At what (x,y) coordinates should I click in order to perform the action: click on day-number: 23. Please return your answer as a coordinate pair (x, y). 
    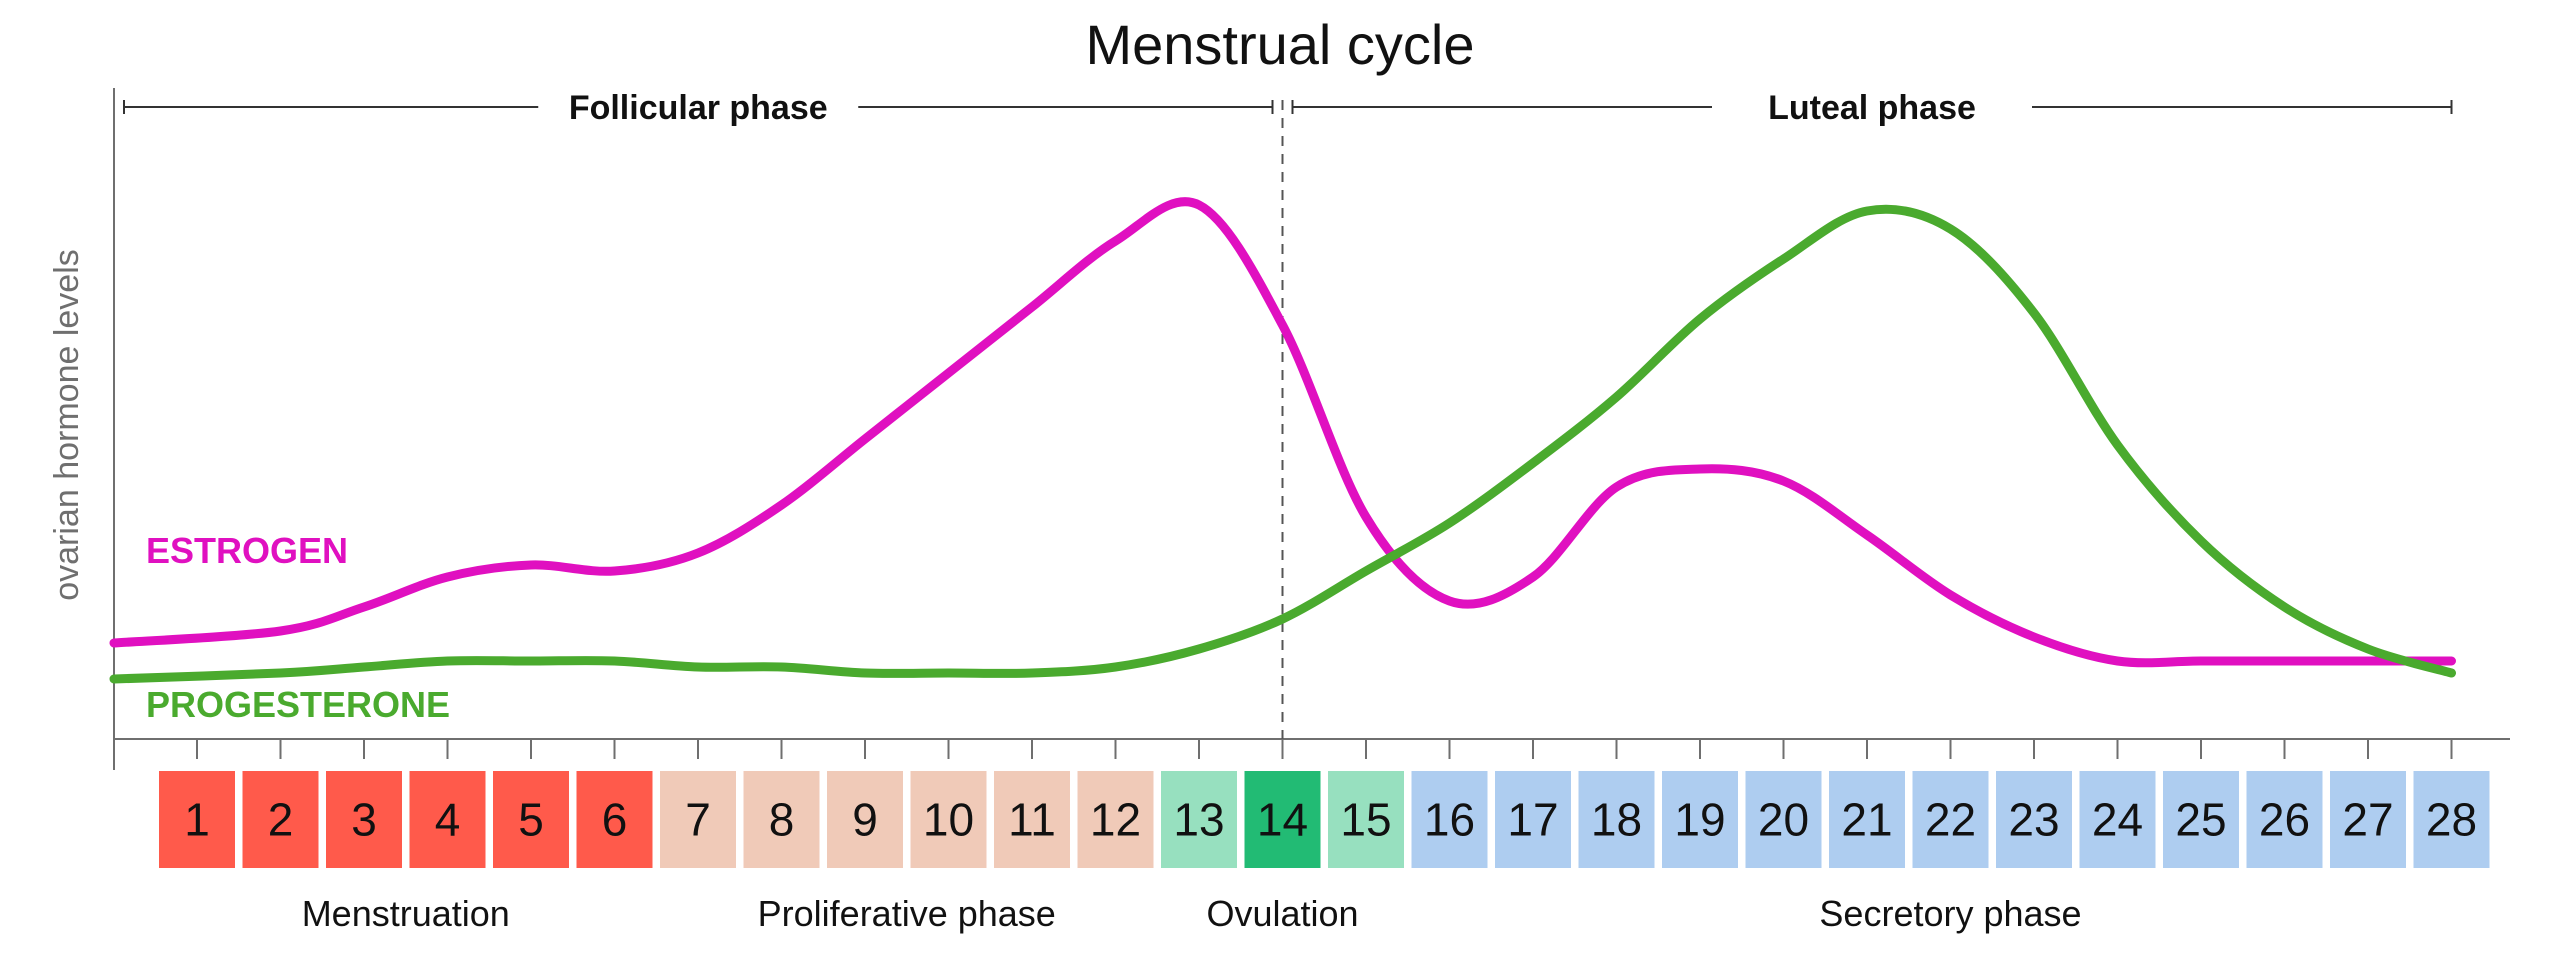
    Looking at the image, I should click on (2033, 820).